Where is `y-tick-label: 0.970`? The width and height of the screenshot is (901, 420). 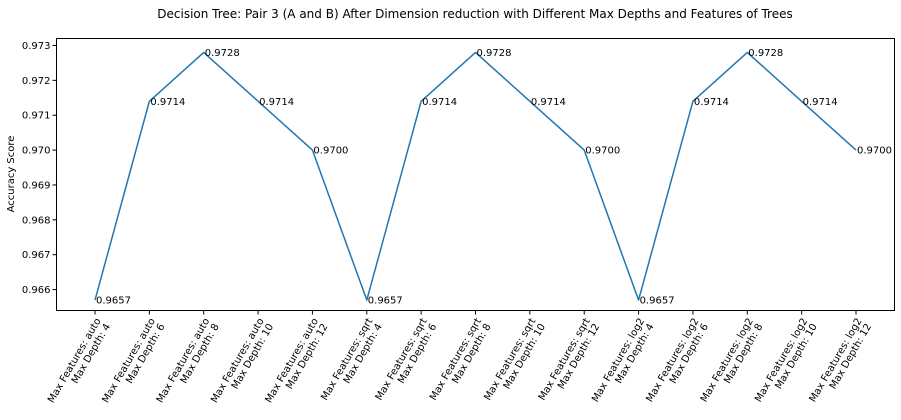
y-tick-label: 0.970 is located at coordinates (36, 151).